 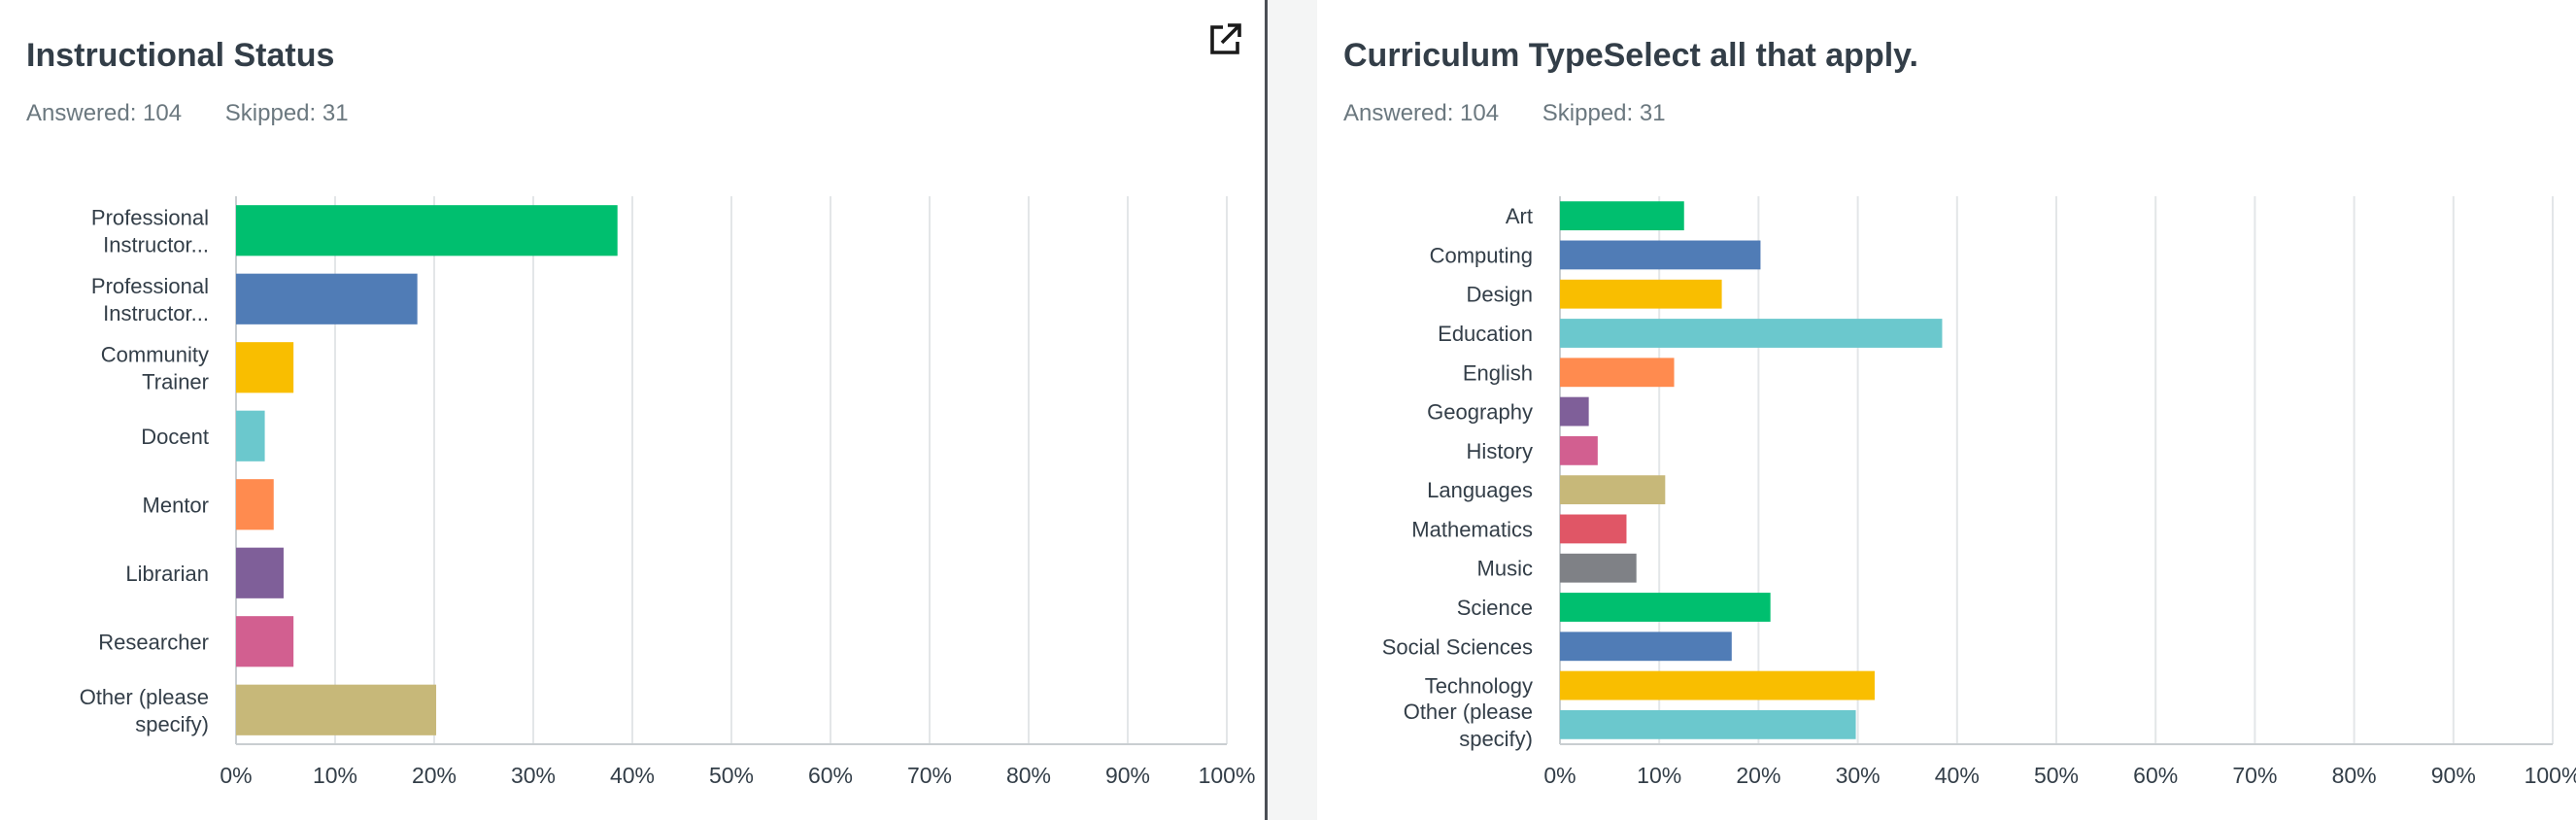 What do you see at coordinates (1468, 712) in the screenshot?
I see `category-label-line: Other (please` at bounding box center [1468, 712].